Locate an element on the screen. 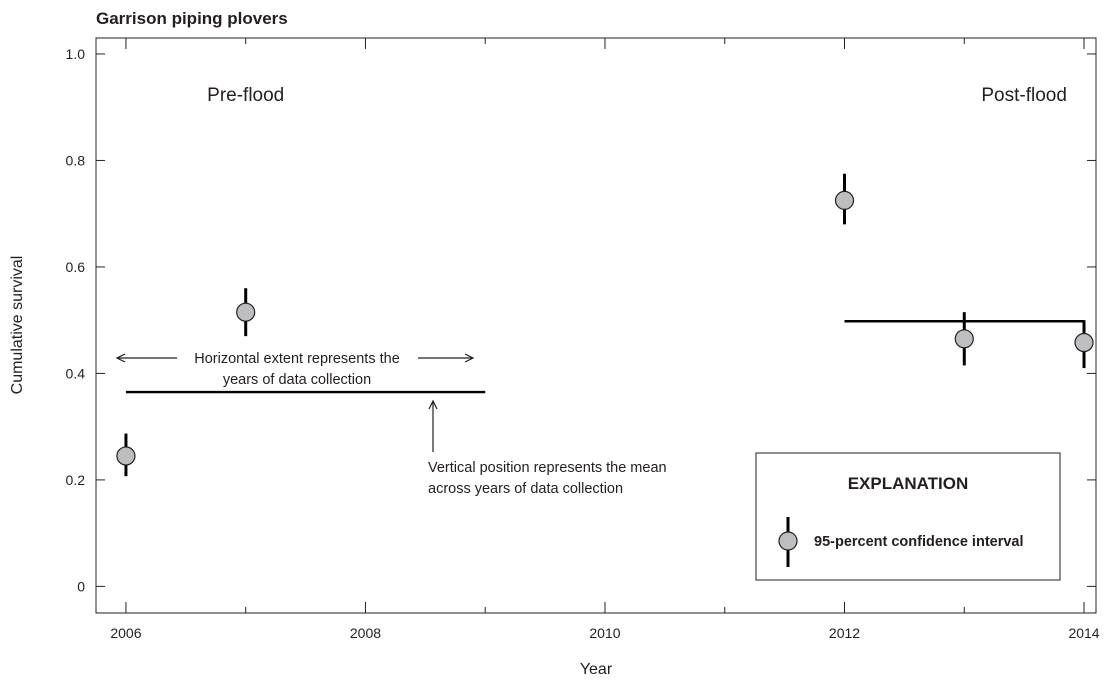  x-tick-label: 2008 is located at coordinates (365, 633).